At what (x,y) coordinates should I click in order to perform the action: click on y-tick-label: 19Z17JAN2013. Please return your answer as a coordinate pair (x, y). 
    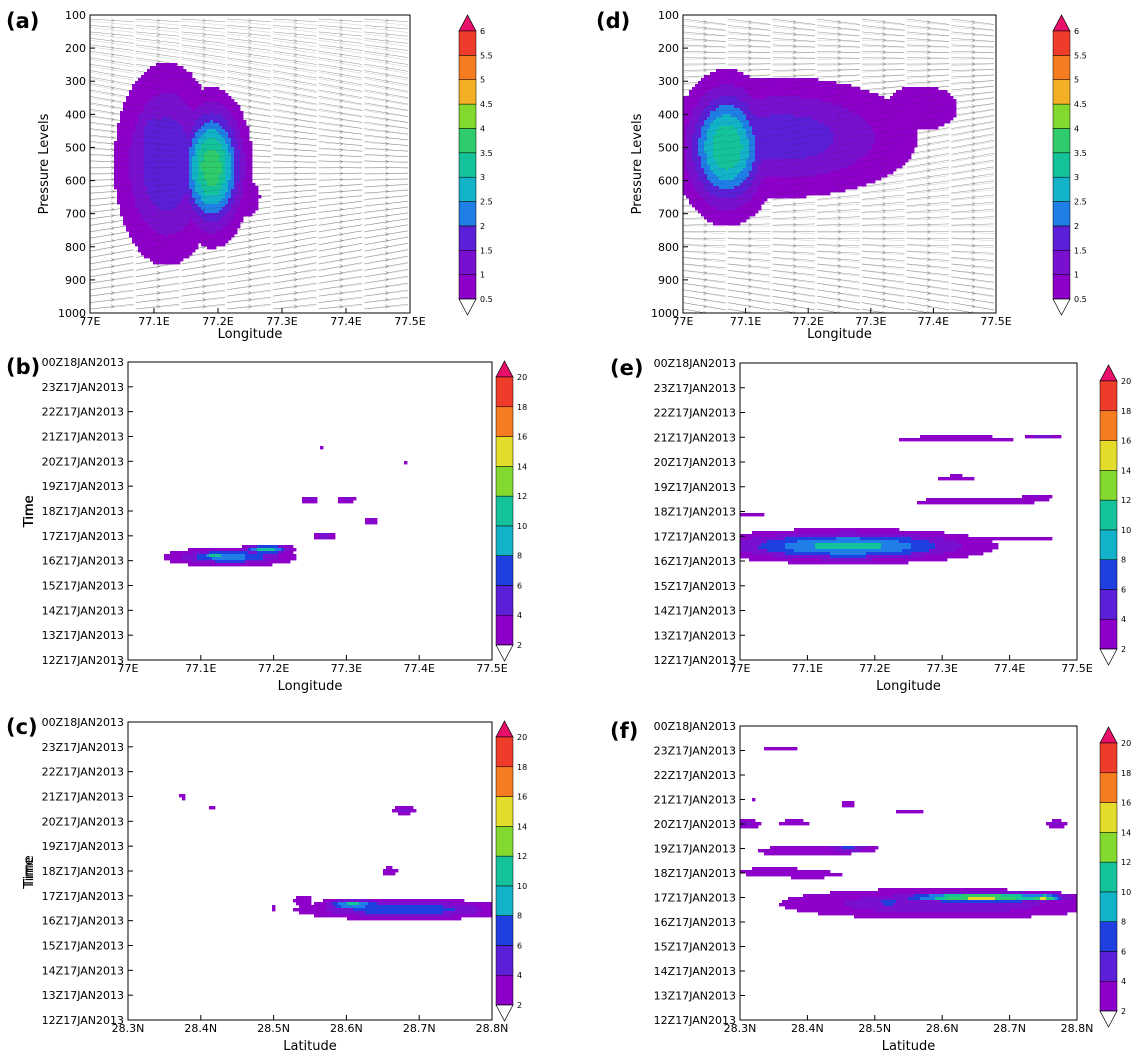
    Looking at the image, I should click on (695, 849).